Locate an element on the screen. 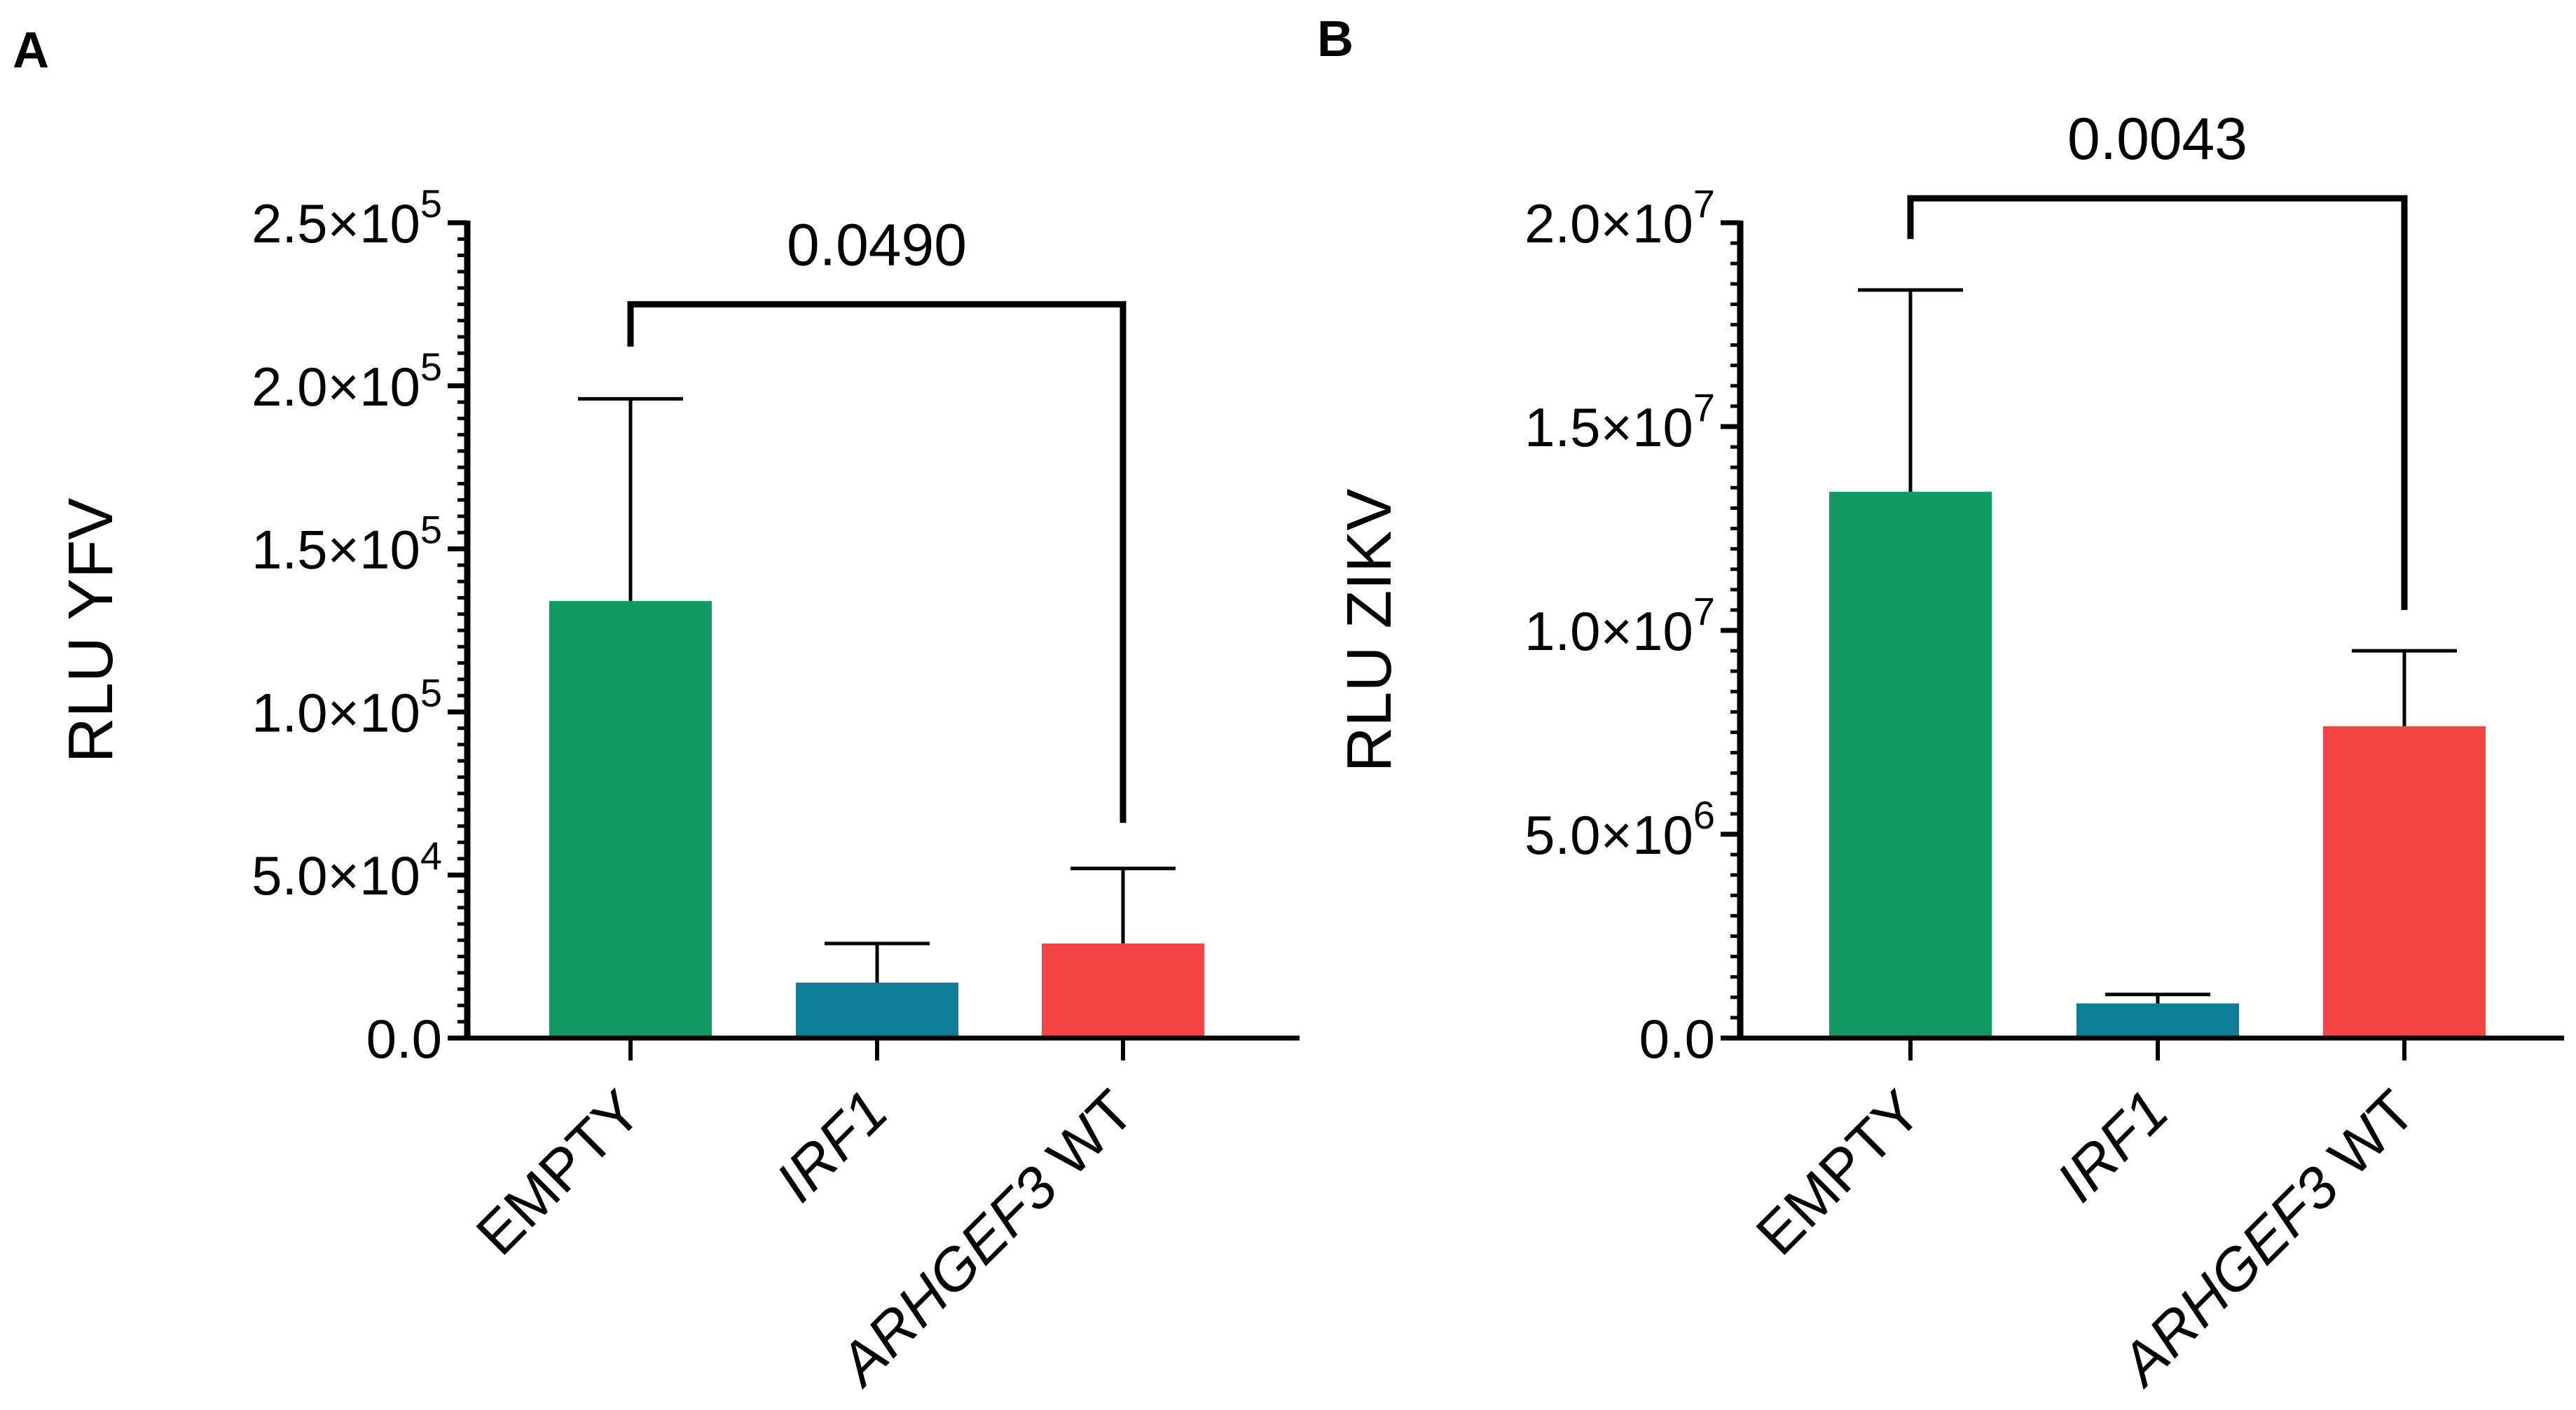 The width and height of the screenshot is (2576, 1410). panel-letter: A is located at coordinates (31, 50).